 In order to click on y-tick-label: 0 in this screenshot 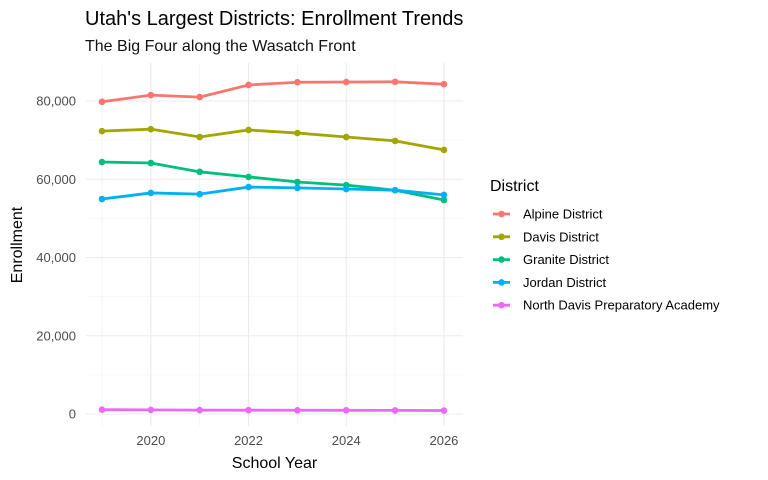, I will do `click(72, 414)`.